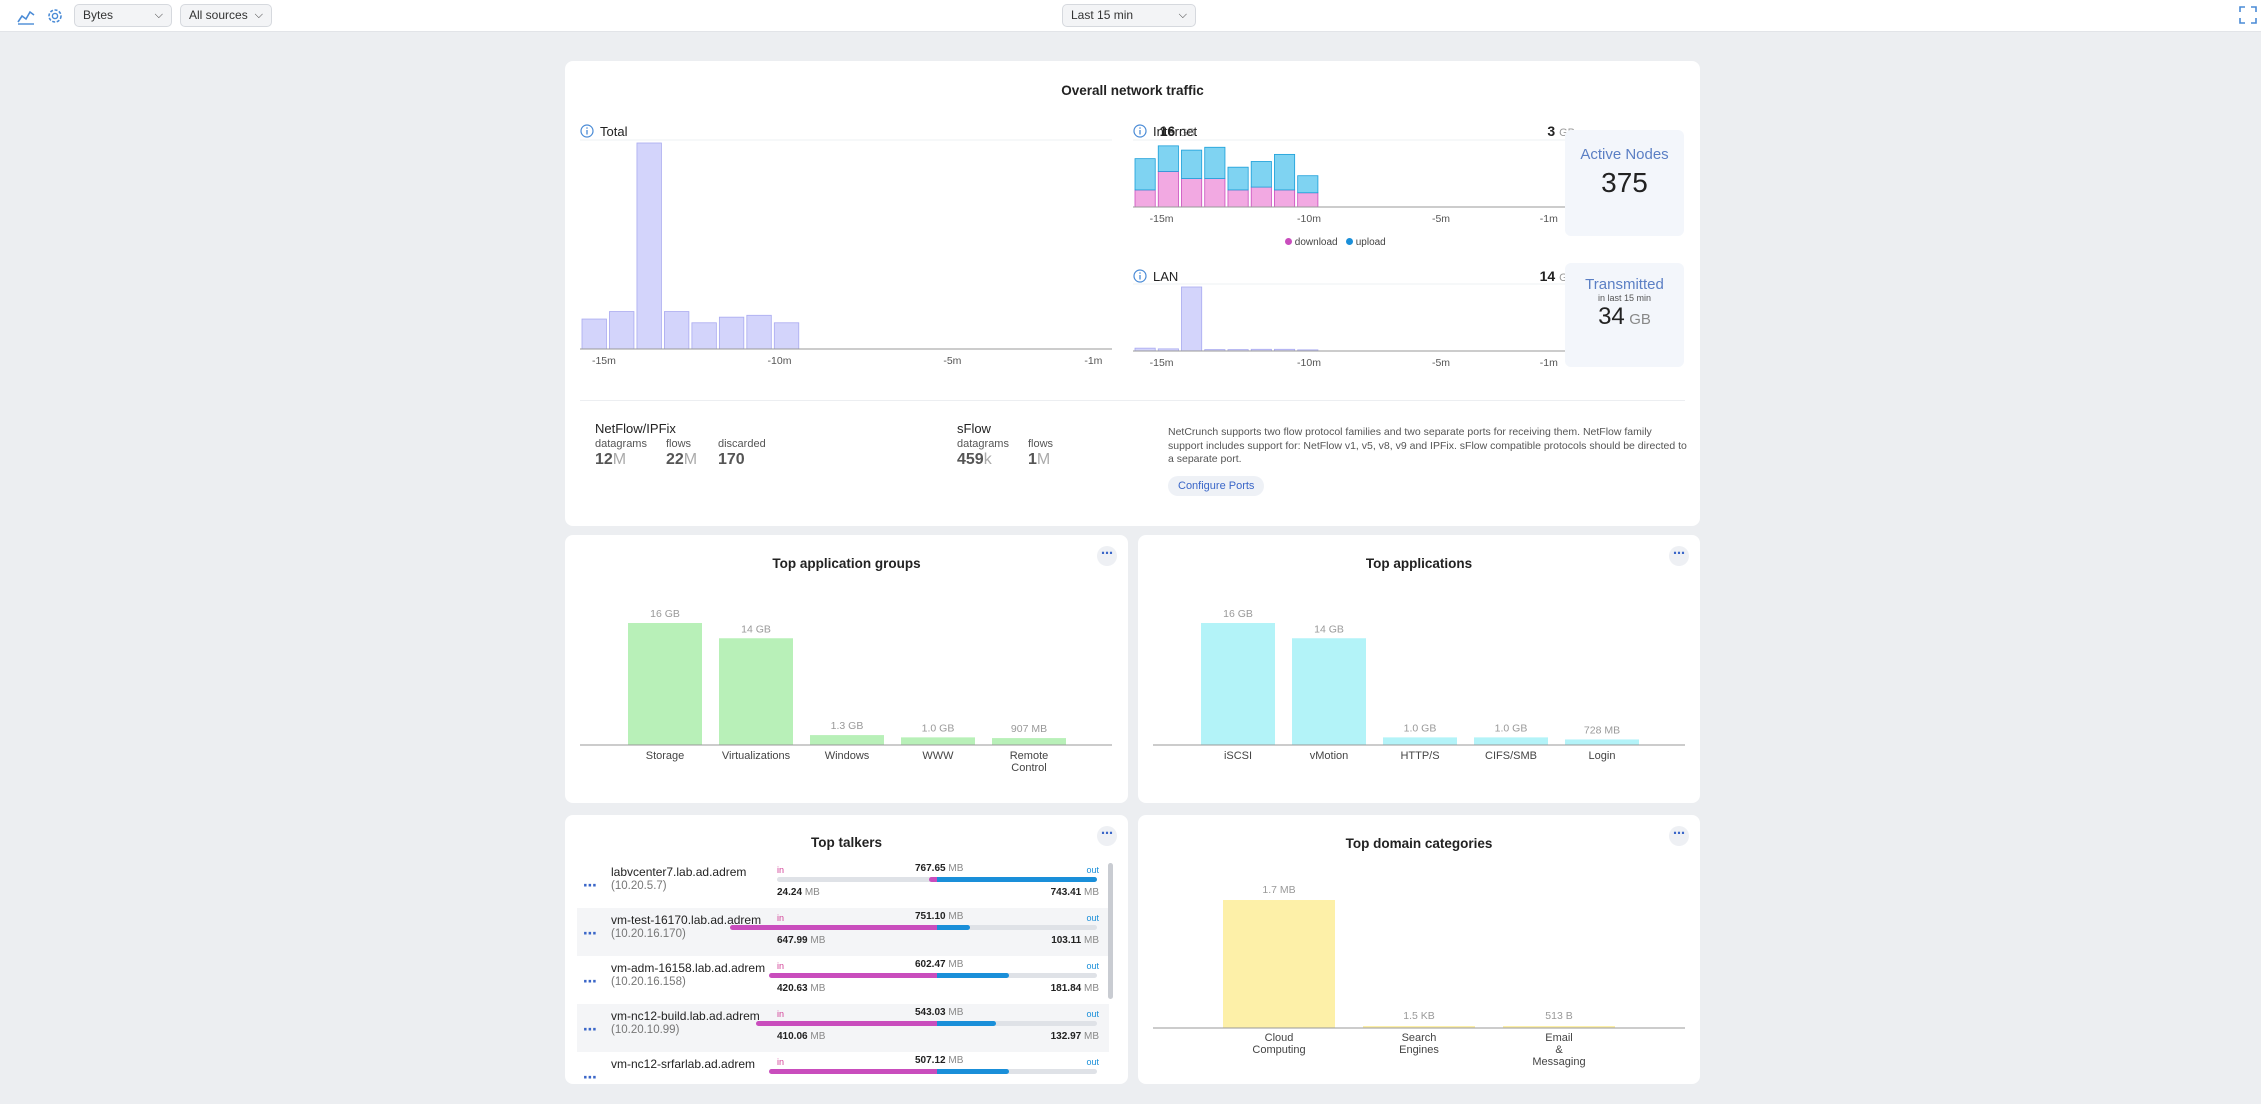 The width and height of the screenshot is (2261, 1104). What do you see at coordinates (665, 756) in the screenshot?
I see `category-label: Storage` at bounding box center [665, 756].